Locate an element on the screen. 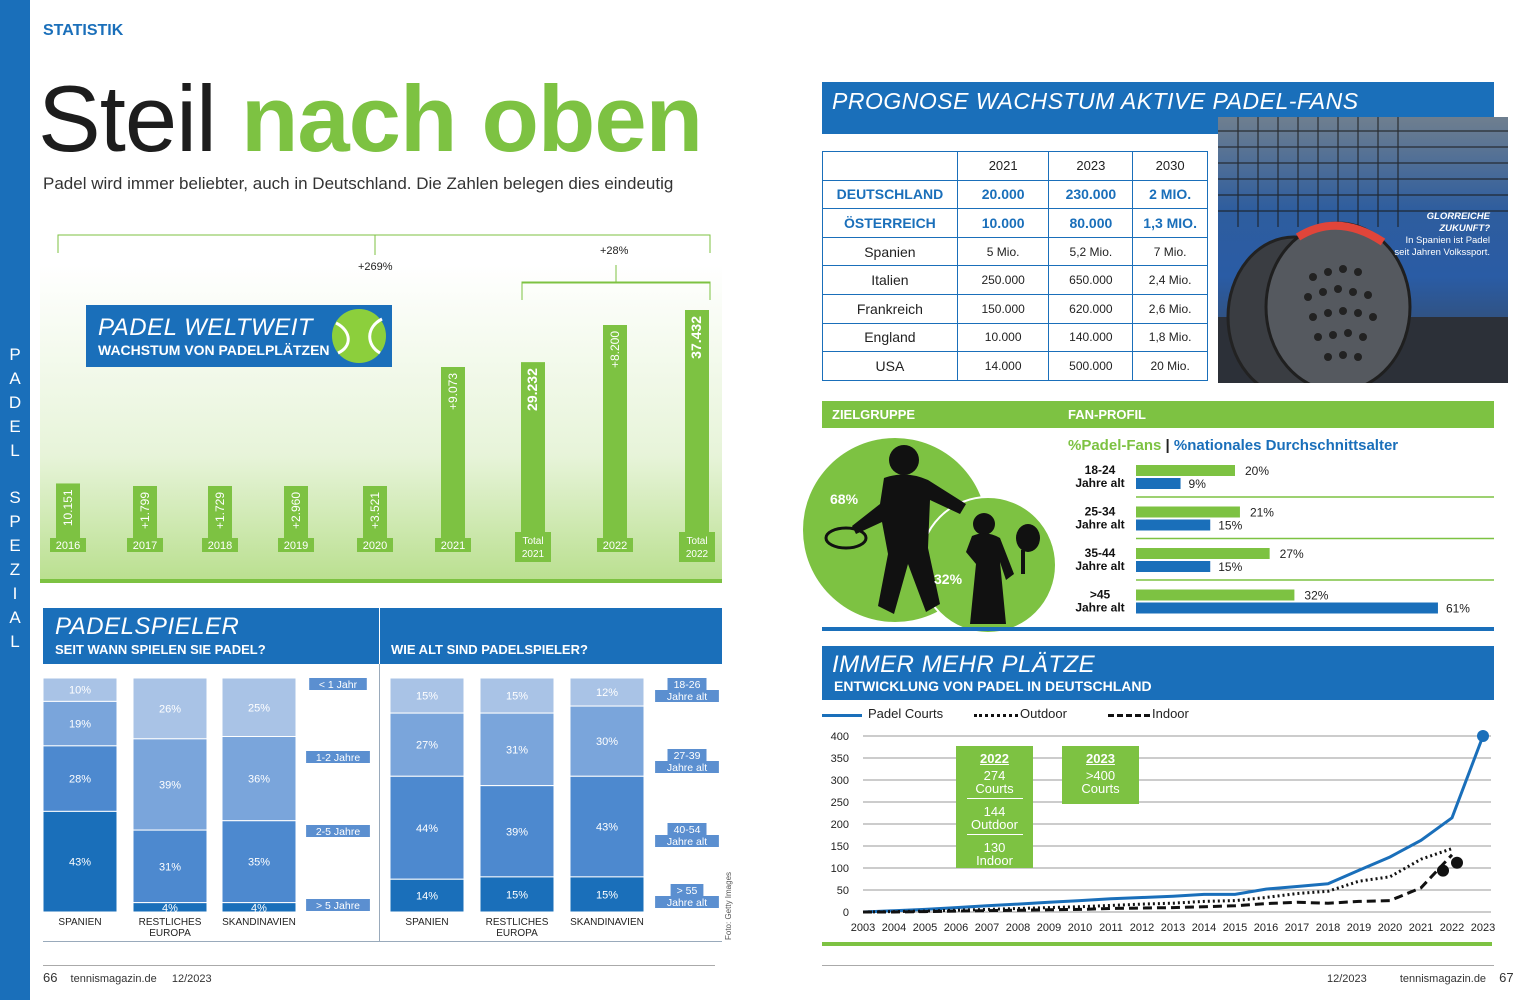 The image size is (1536, 1000). issue-right: 12/2023 is located at coordinates (1347, 979).